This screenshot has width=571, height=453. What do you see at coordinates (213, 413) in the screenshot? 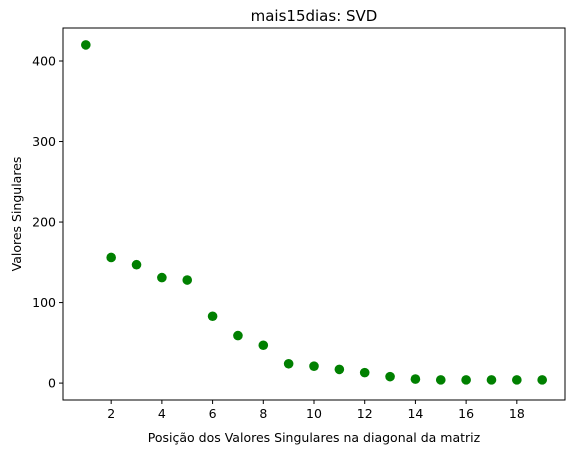
I see `x-tick-label: 6` at bounding box center [213, 413].